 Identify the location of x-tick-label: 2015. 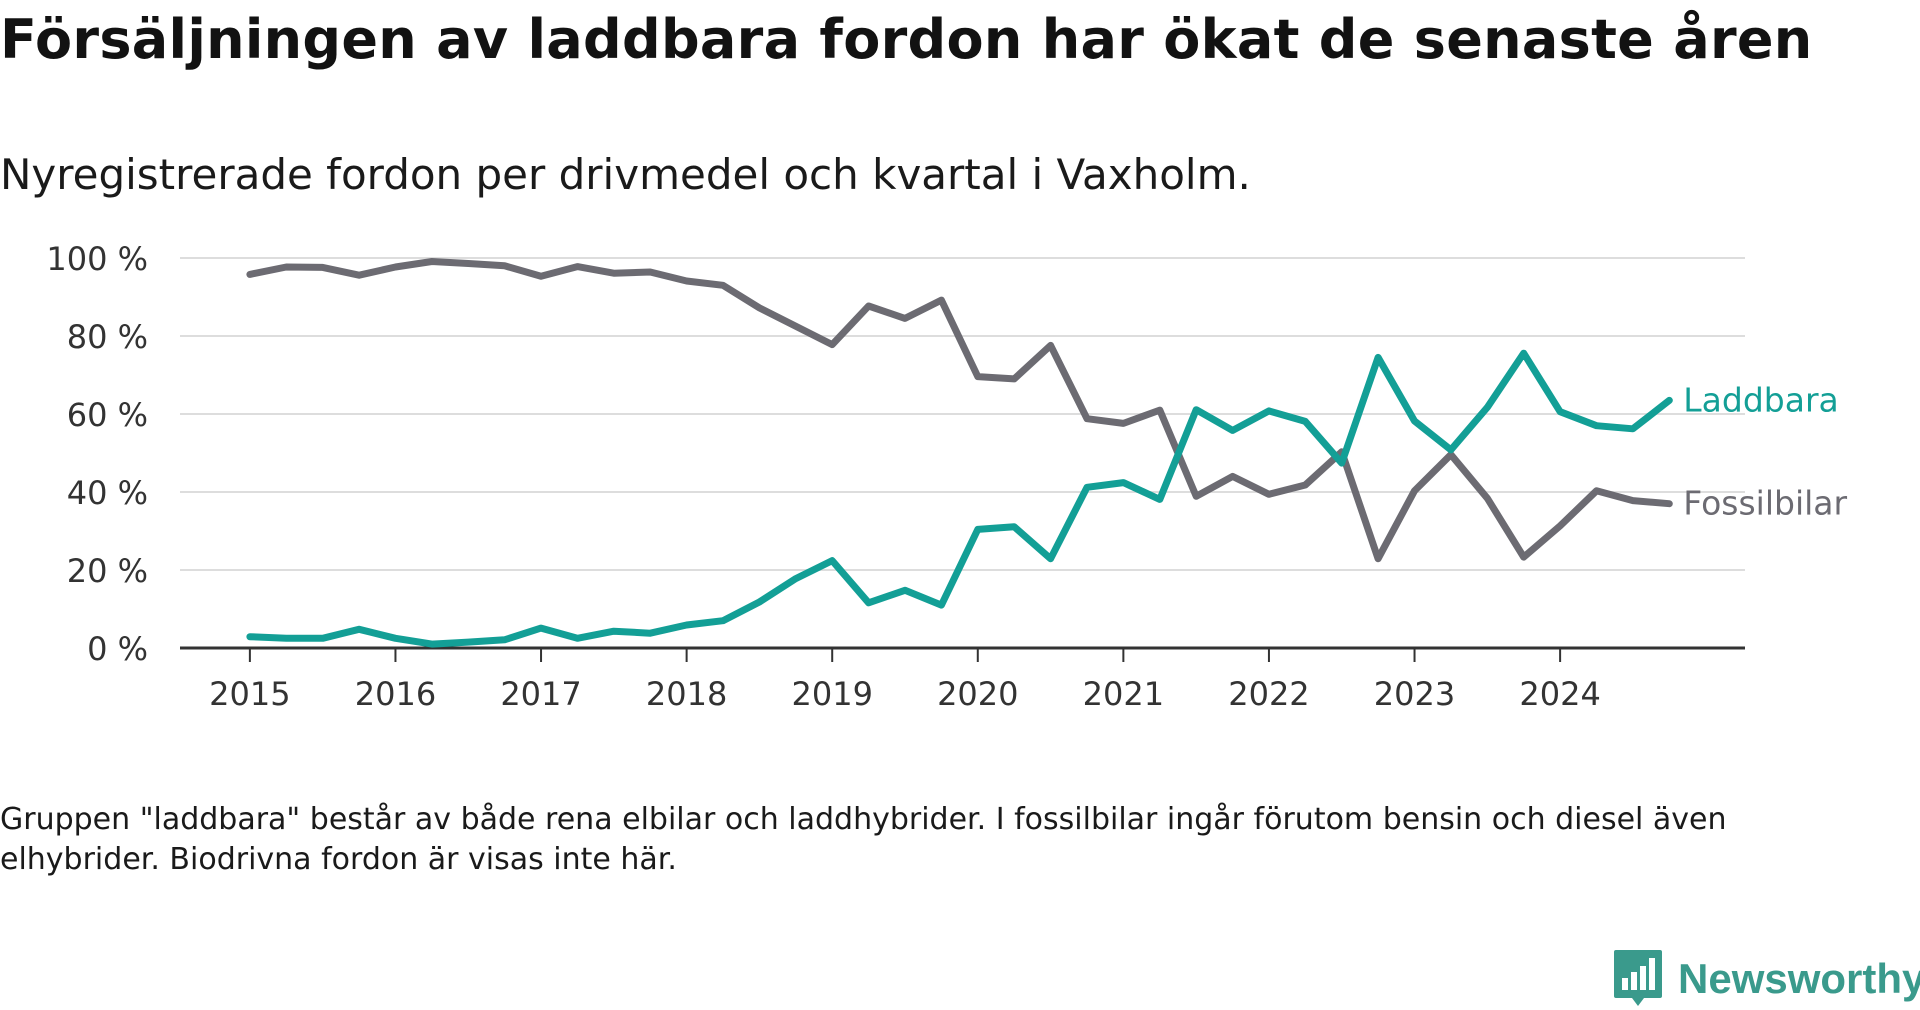
(249, 694).